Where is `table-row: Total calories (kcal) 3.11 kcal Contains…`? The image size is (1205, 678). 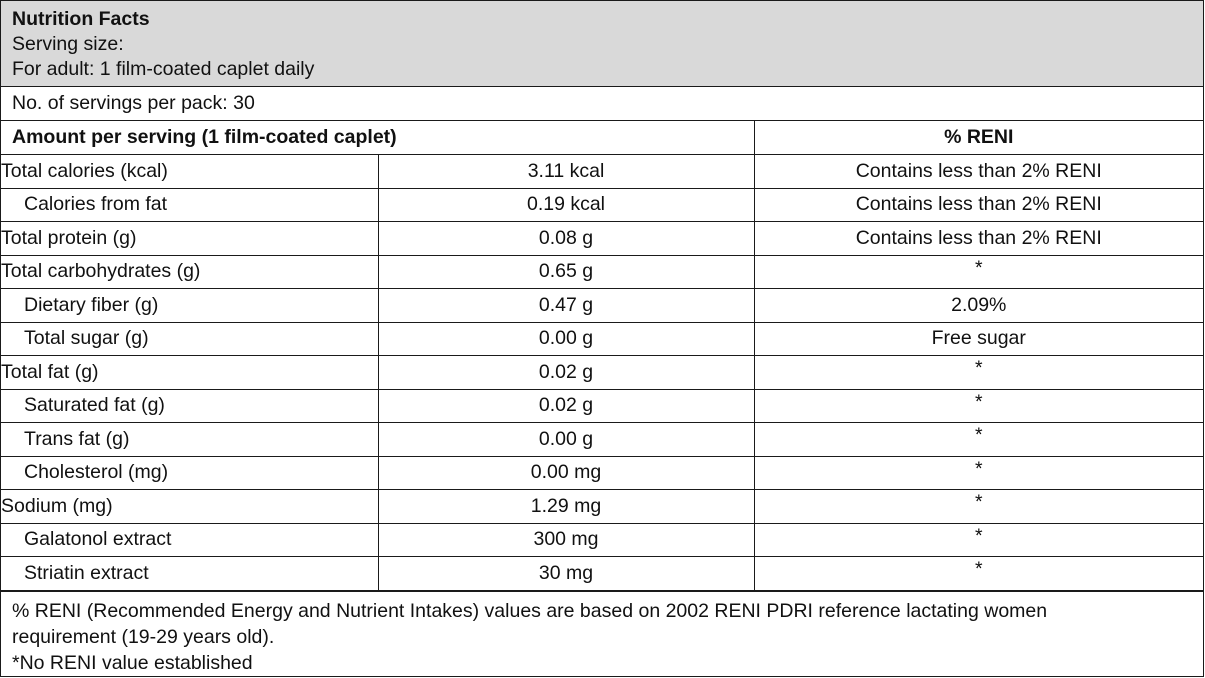 table-row: Total calories (kcal) 3.11 kcal Contains… is located at coordinates (602, 171).